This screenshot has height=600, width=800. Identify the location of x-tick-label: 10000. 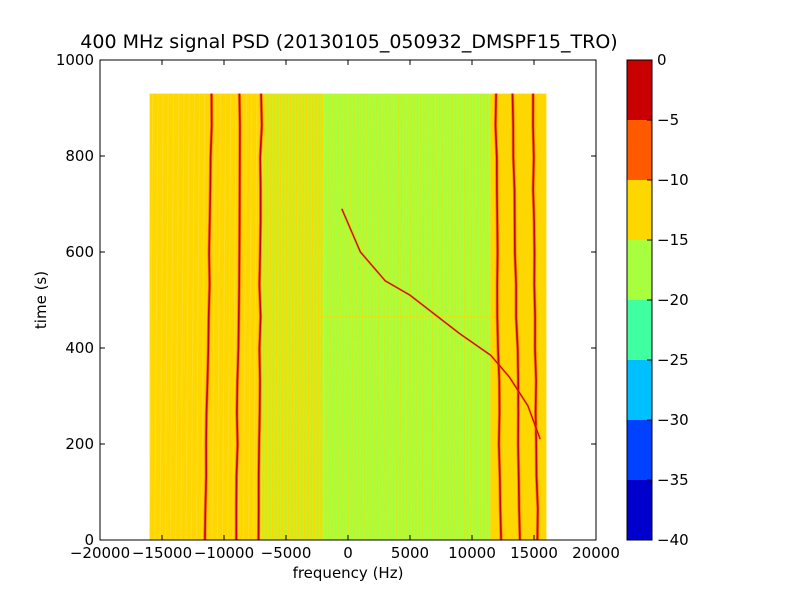
(472, 553).